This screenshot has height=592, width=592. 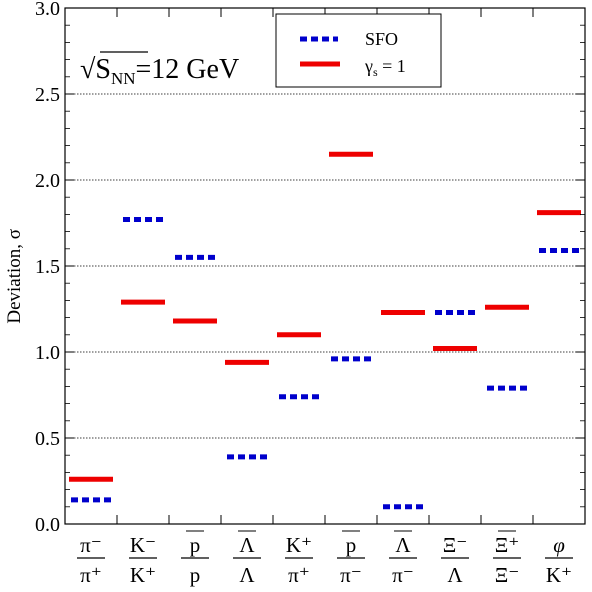 I want to click on y-tick-label: 0.0, so click(x=47, y=525).